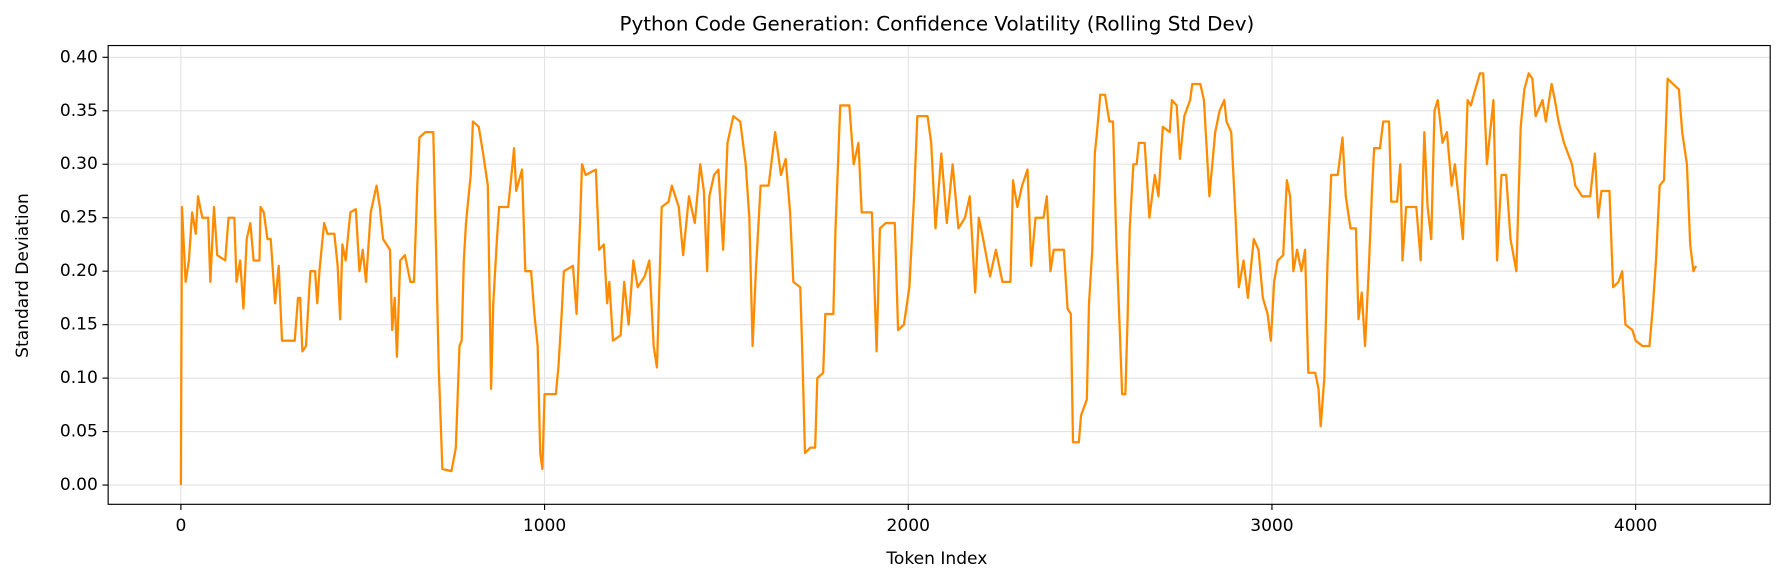  Describe the element at coordinates (79, 325) in the screenshot. I see `y-tick-label: 0.15` at that location.